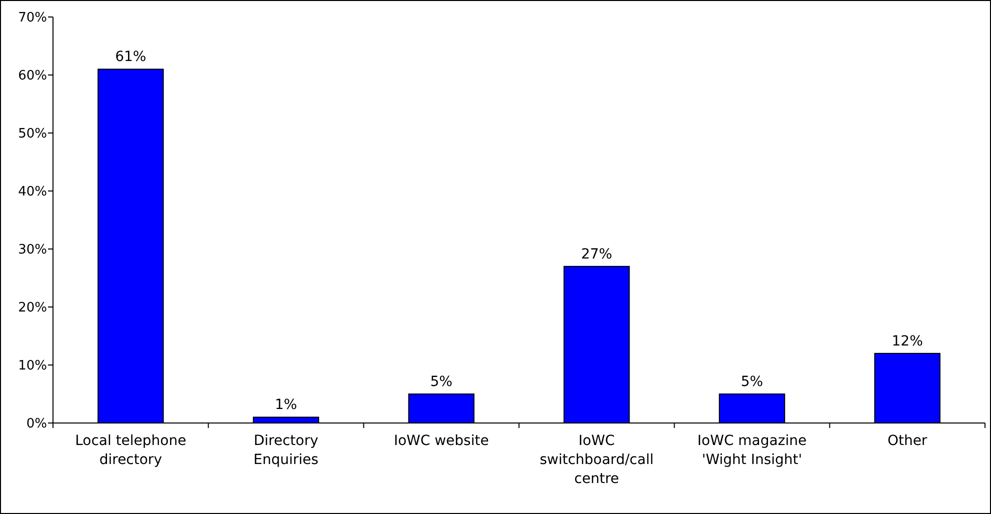  What do you see at coordinates (286, 450) in the screenshot?
I see `x-tick-label: Directory Enquiries` at bounding box center [286, 450].